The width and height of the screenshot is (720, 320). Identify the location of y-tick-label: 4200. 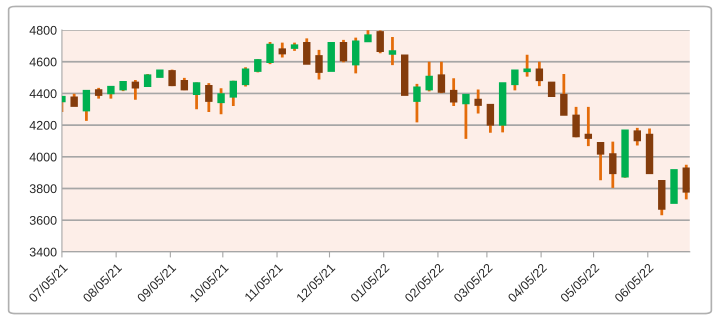
(43, 125).